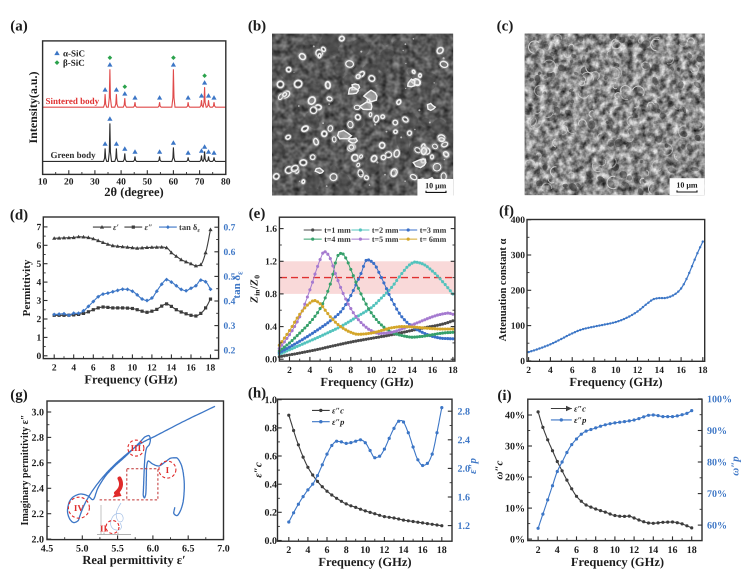  Describe the element at coordinates (515, 508) in the screenshot. I see `svg-text: 10%` at that location.